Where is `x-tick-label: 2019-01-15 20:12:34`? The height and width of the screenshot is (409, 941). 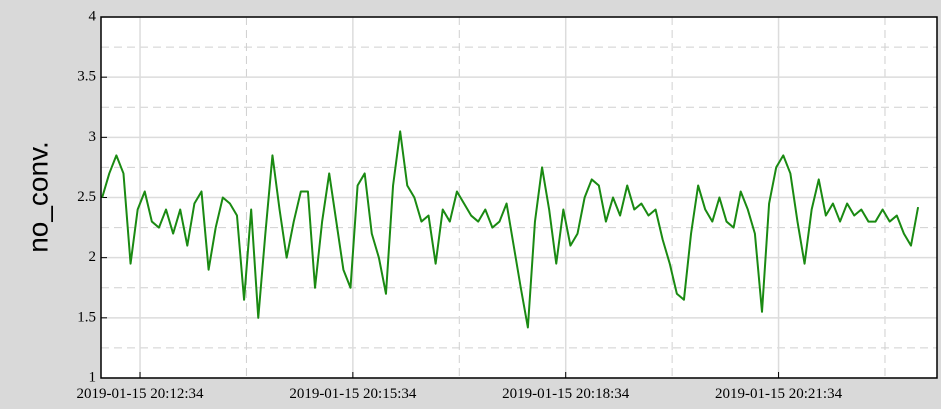 x-tick-label: 2019-01-15 20:12:34 is located at coordinates (140, 394).